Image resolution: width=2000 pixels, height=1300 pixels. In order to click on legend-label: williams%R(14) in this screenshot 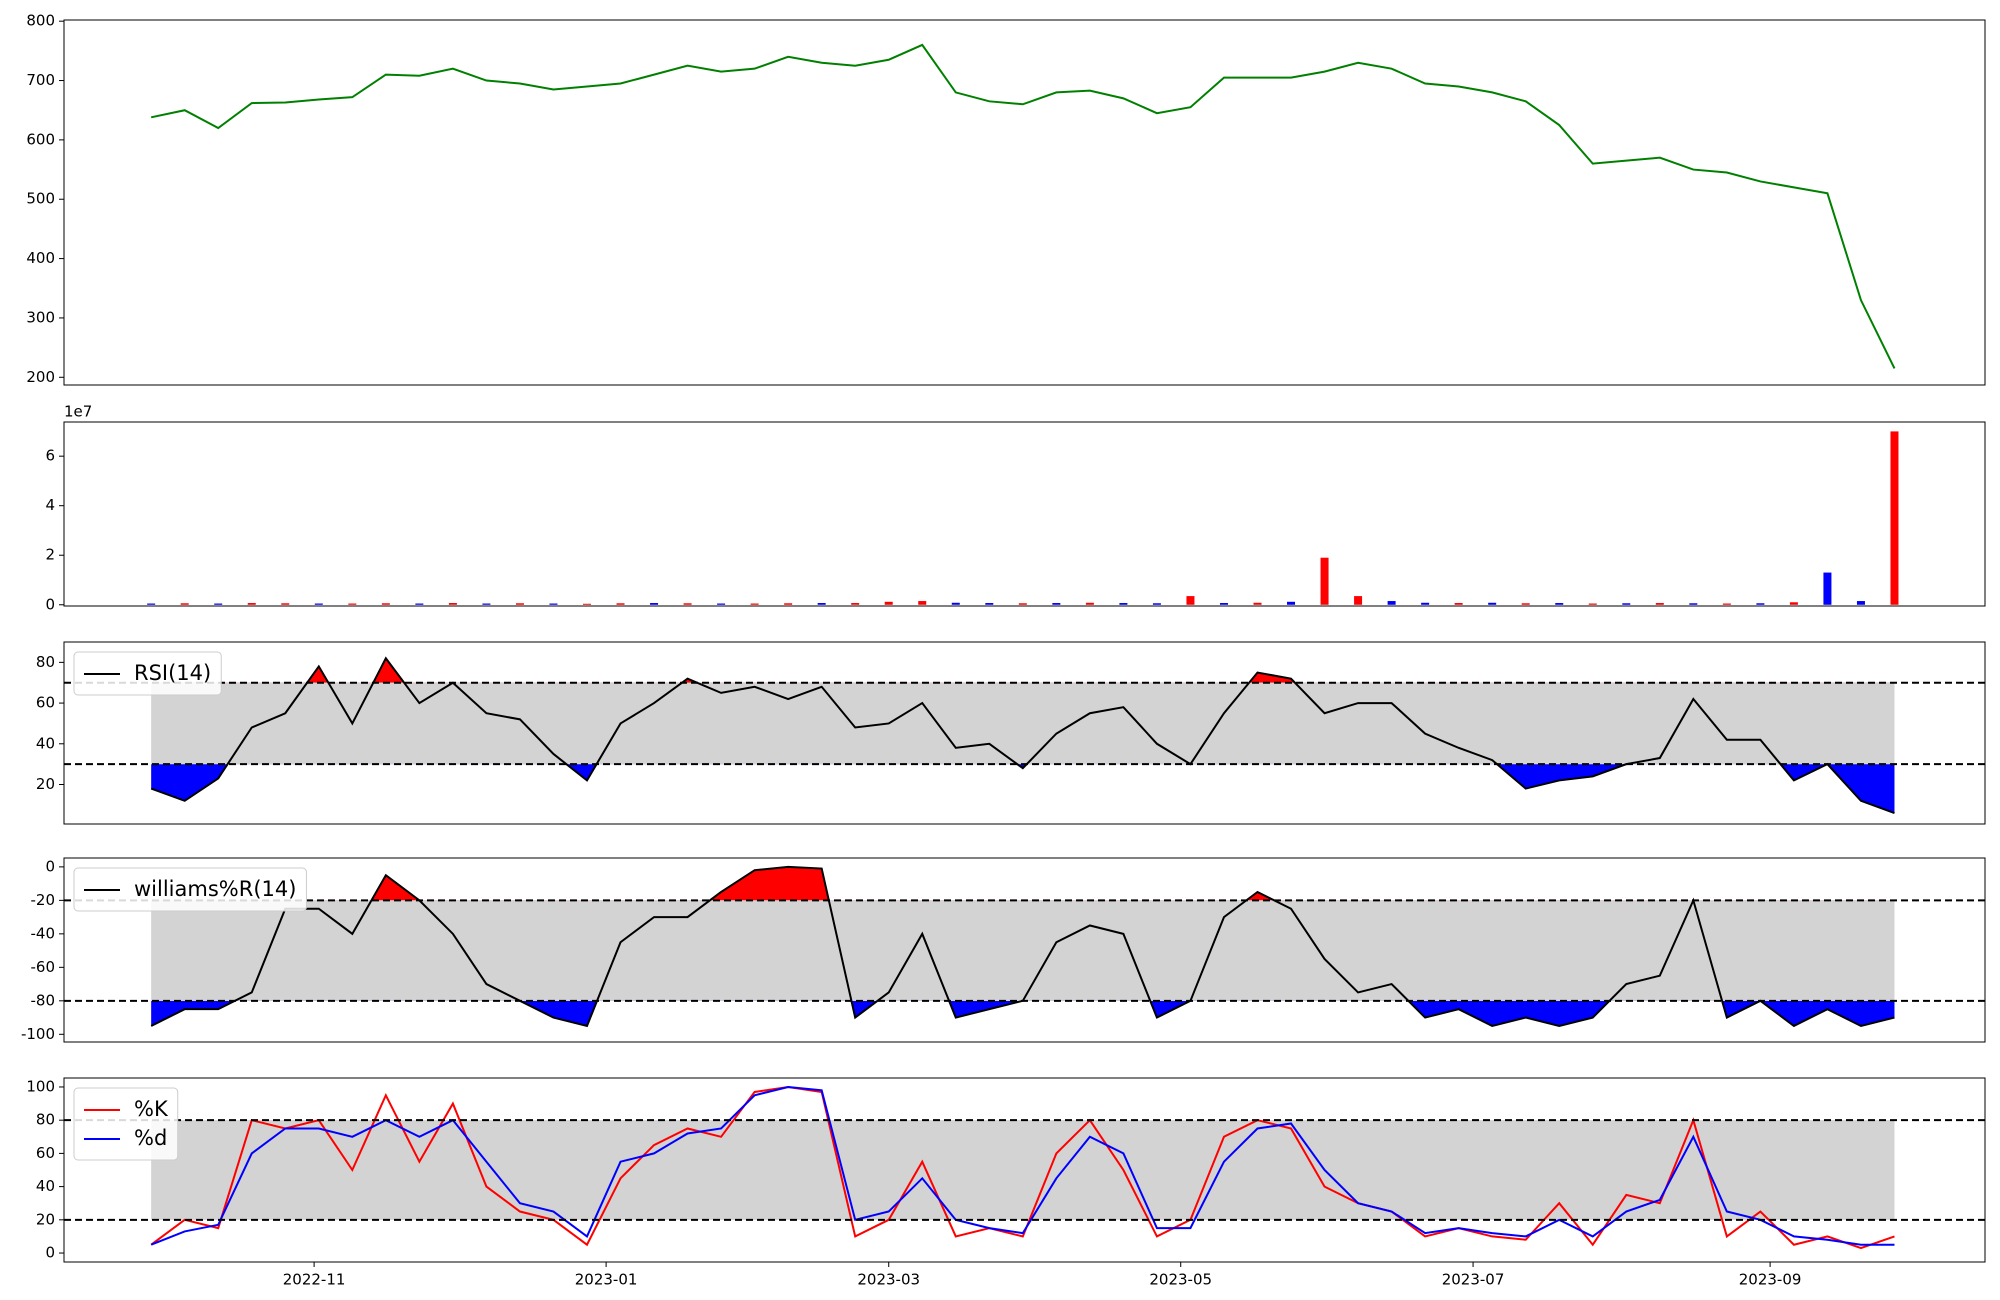, I will do `click(215, 889)`.